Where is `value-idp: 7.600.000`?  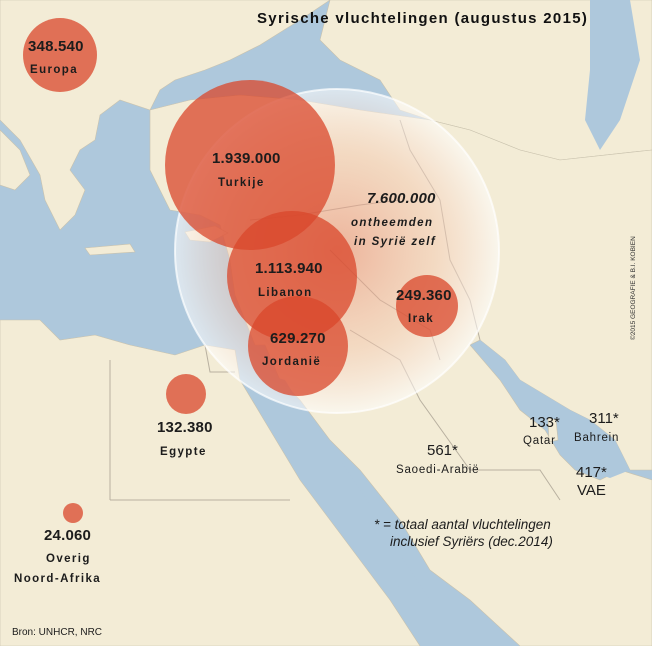 value-idp: 7.600.000 is located at coordinates (401, 198).